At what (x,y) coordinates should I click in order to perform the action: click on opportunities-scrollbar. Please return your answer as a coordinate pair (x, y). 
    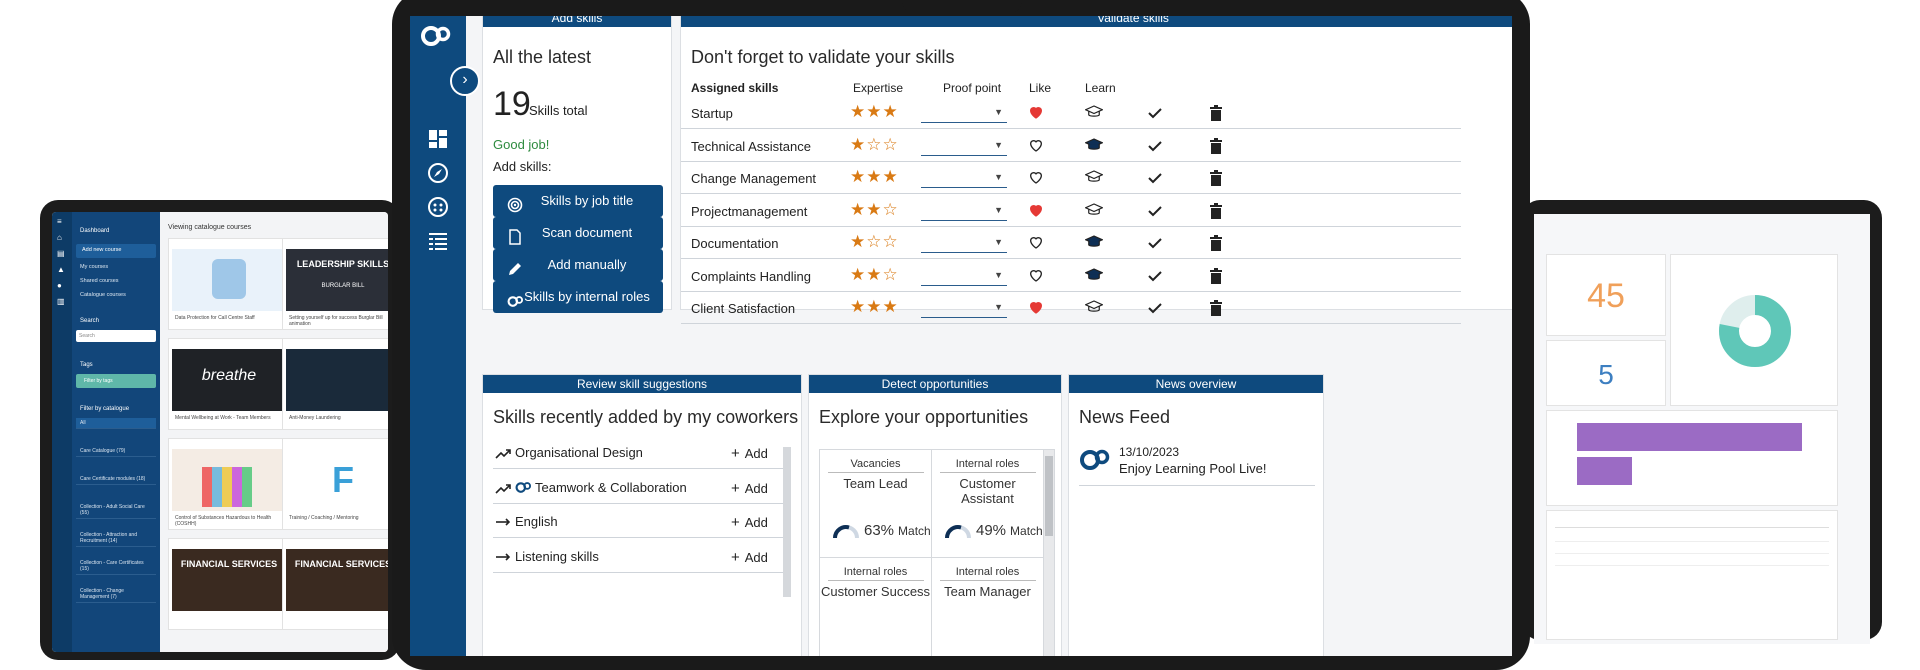
    Looking at the image, I should click on (1049, 553).